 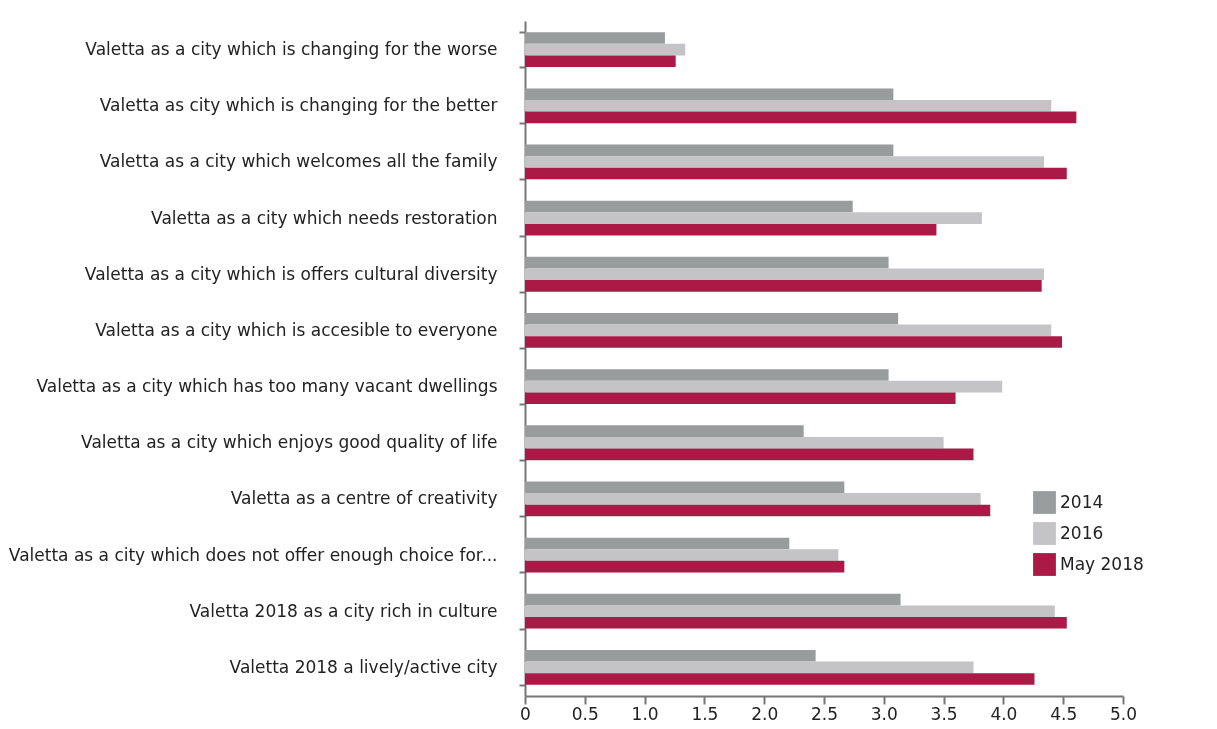 What do you see at coordinates (343, 610) in the screenshot?
I see `y-tick-label: Valetta 2018 as a city rich in culture` at bounding box center [343, 610].